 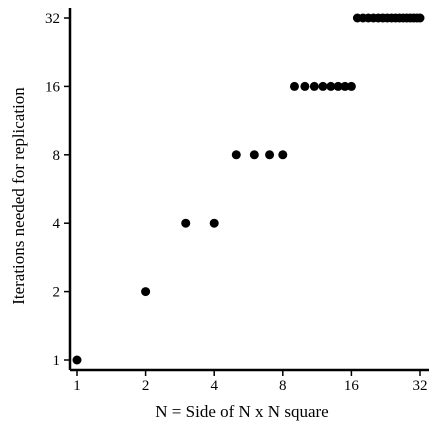 I want to click on x-tick-label: 16, so click(x=352, y=386).